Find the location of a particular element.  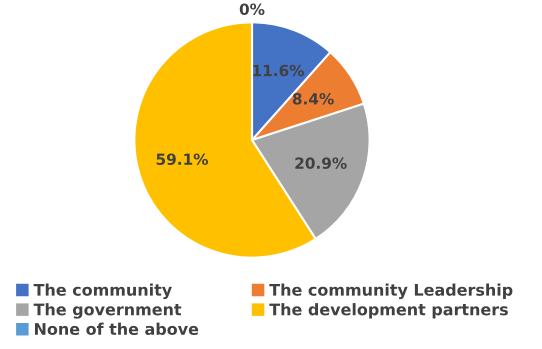

data-label: 11.6% is located at coordinates (278, 70).